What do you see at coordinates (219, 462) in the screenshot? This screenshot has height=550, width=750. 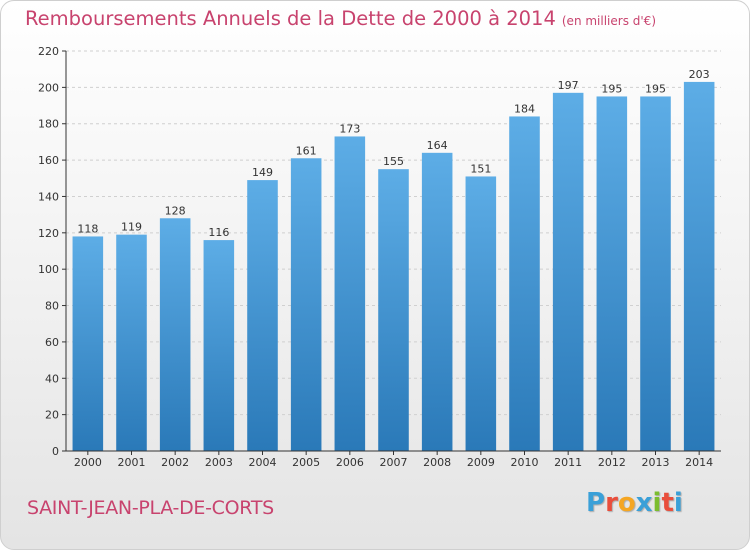 I see `x-tick-label-2003: 2003` at bounding box center [219, 462].